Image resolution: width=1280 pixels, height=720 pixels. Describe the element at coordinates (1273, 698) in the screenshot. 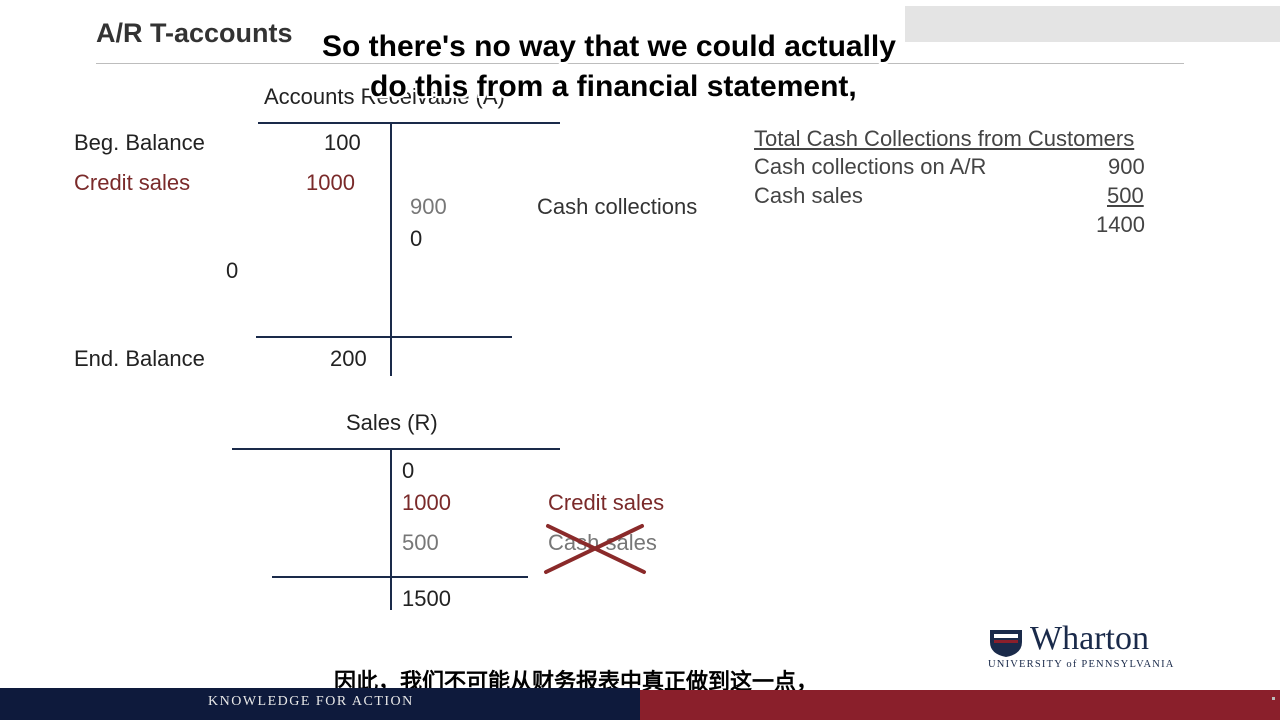

I see `slide-edge-mark` at that location.